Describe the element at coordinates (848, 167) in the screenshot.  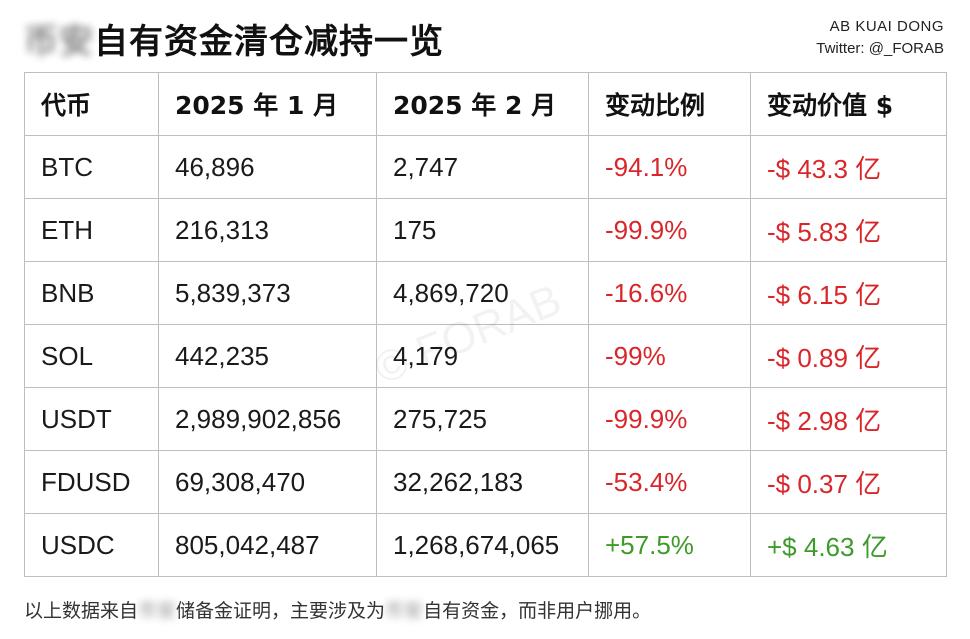
I see `cell-change-value: -$ 43.3 亿` at that location.